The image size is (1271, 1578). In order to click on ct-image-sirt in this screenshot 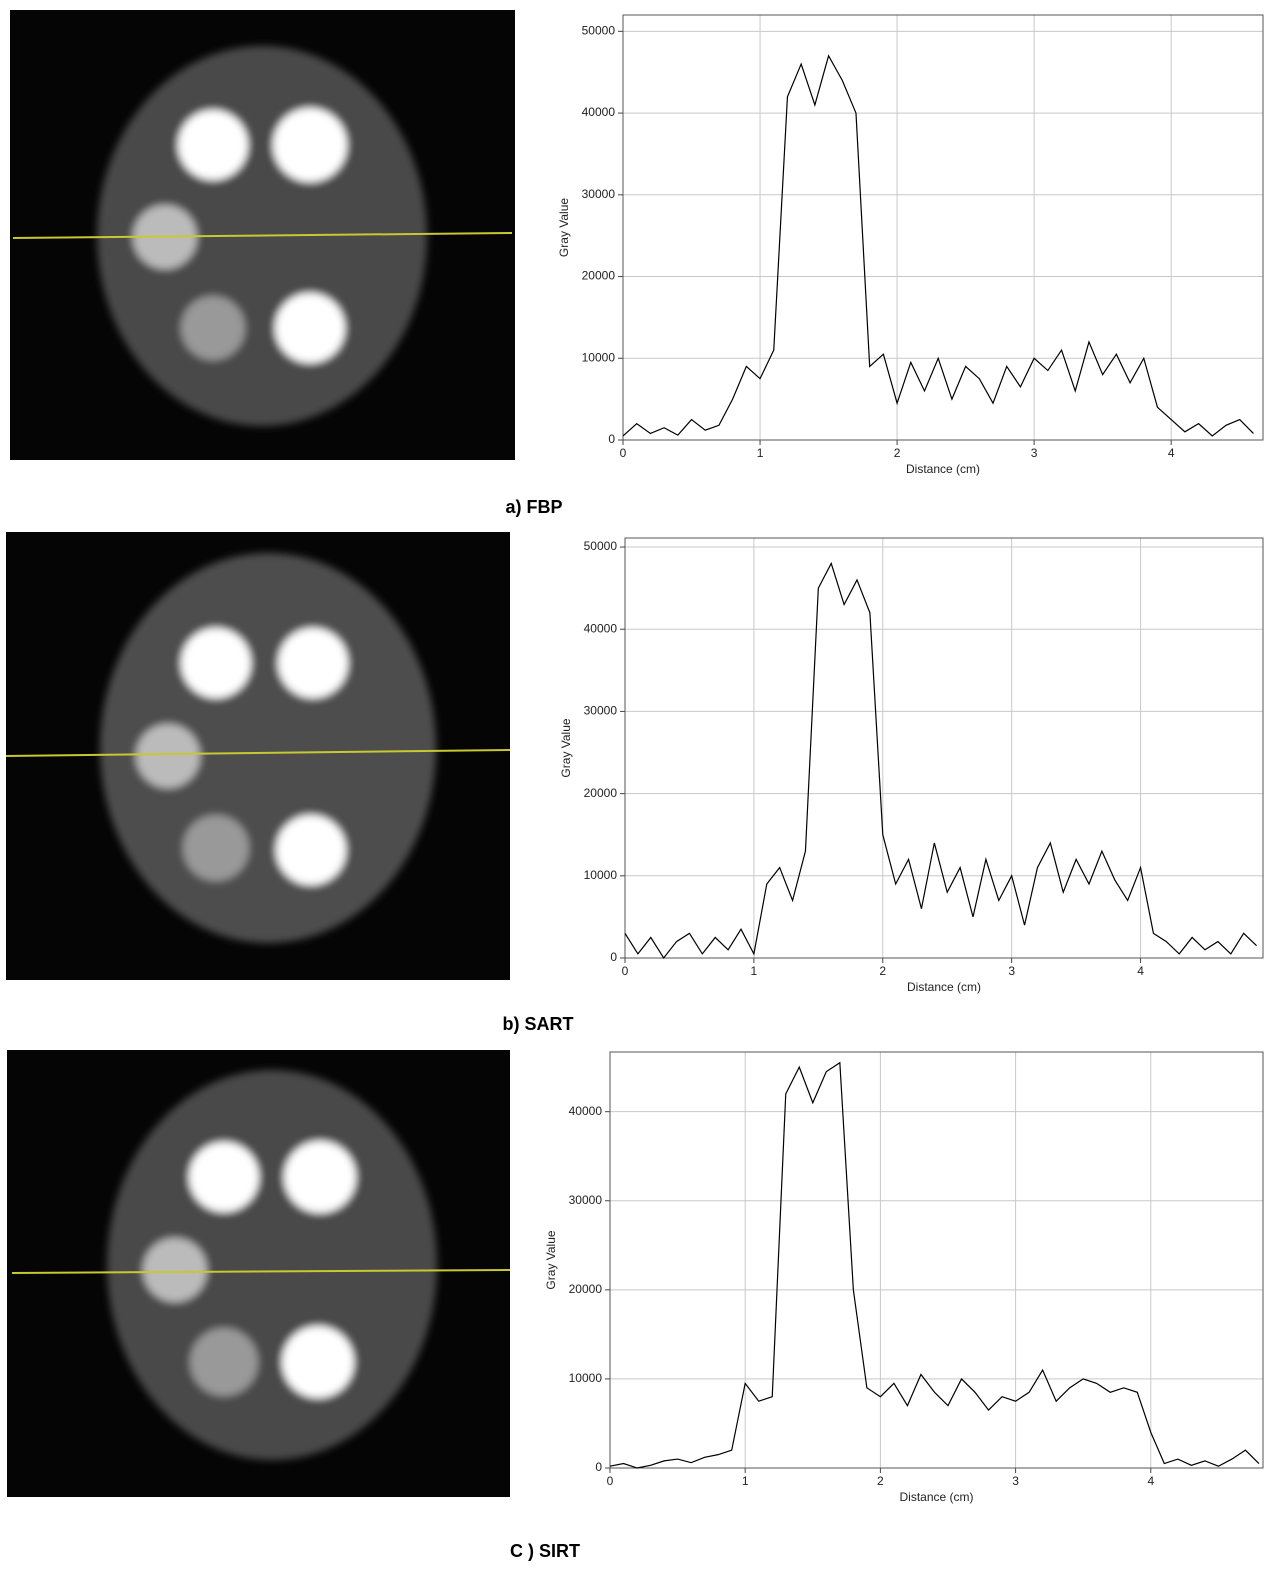, I will do `click(259, 1273)`.